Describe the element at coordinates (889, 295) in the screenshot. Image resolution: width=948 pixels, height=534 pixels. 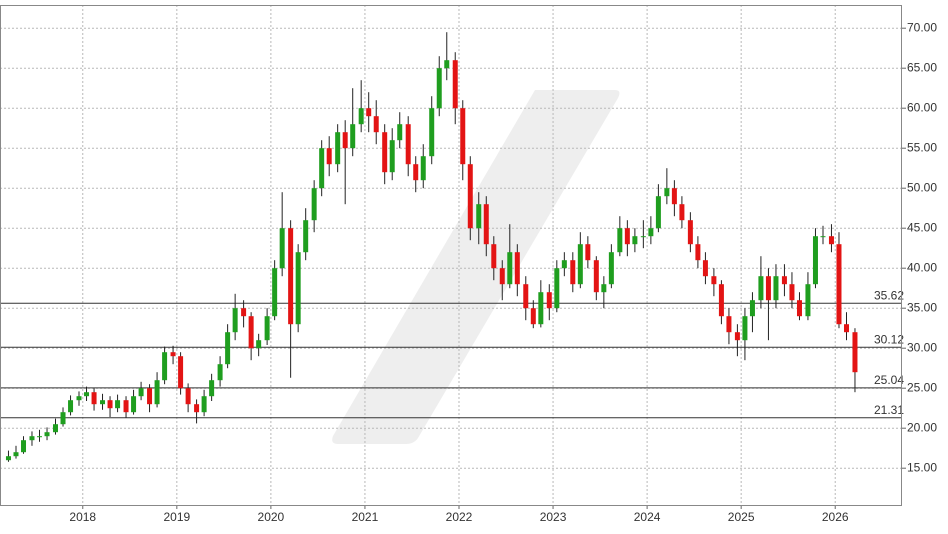
I see `reference-label: 35.62` at that location.